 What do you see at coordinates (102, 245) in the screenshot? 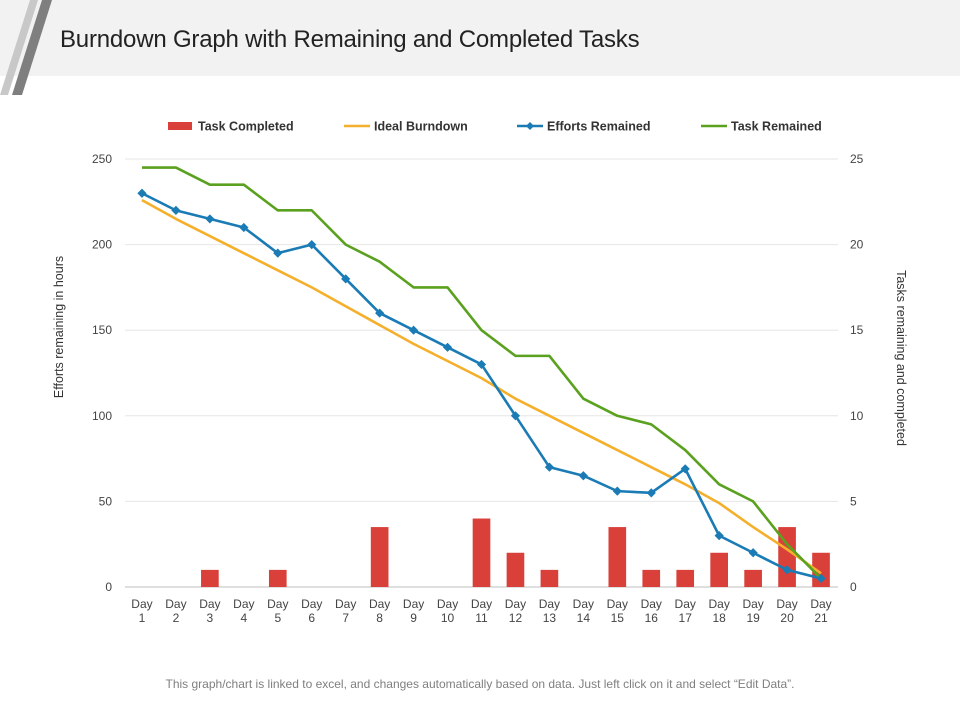
I see `y-left-tick-label: 200` at bounding box center [102, 245].